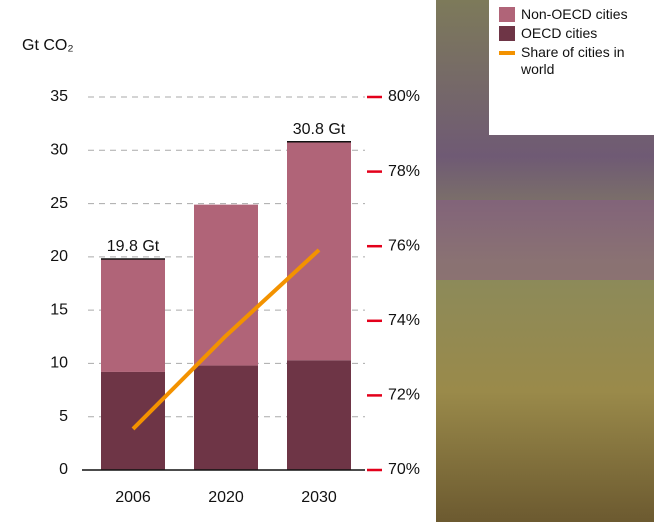 The height and width of the screenshot is (522, 654). I want to click on y-tick-label: 35, so click(59, 96).